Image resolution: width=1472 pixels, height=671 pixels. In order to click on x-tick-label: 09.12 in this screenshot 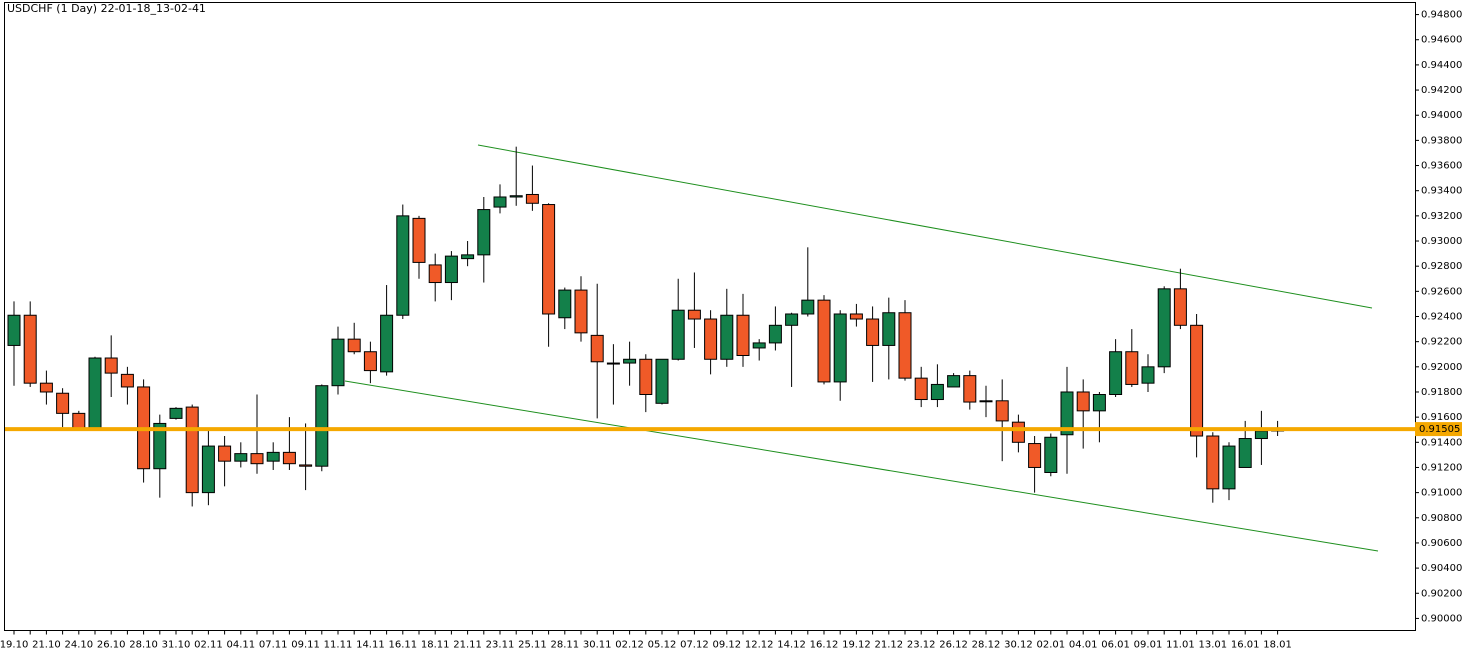, I will do `click(726, 645)`.